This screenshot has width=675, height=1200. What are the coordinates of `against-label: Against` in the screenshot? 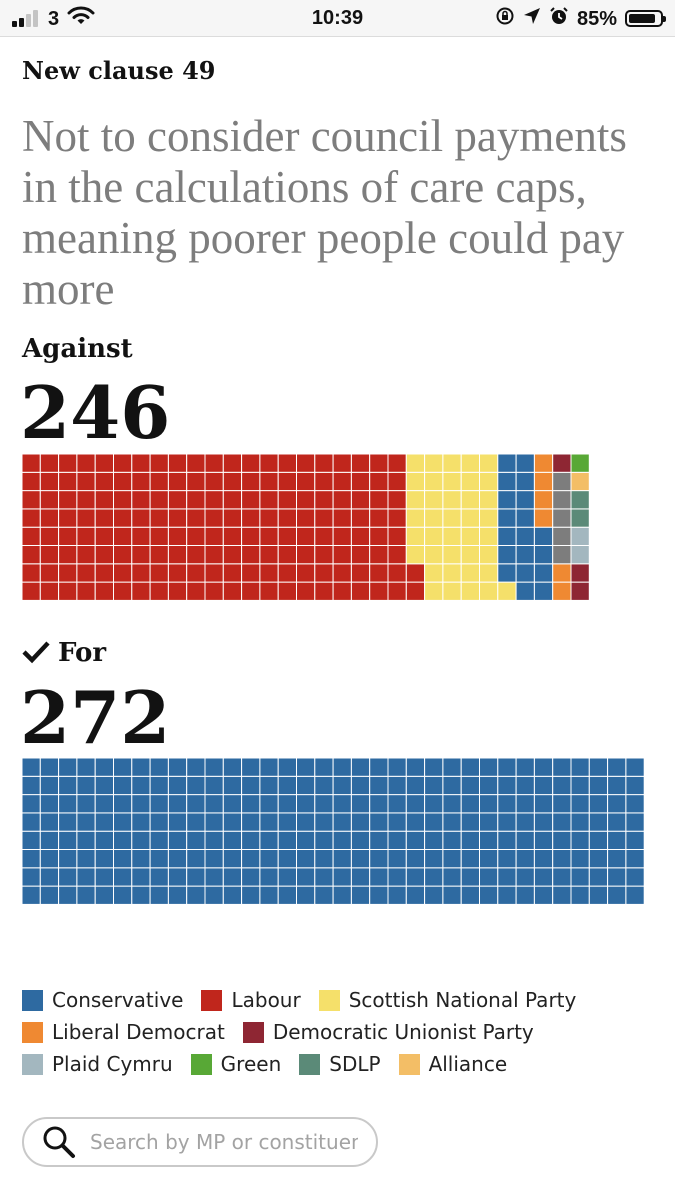 It's located at (77, 349).